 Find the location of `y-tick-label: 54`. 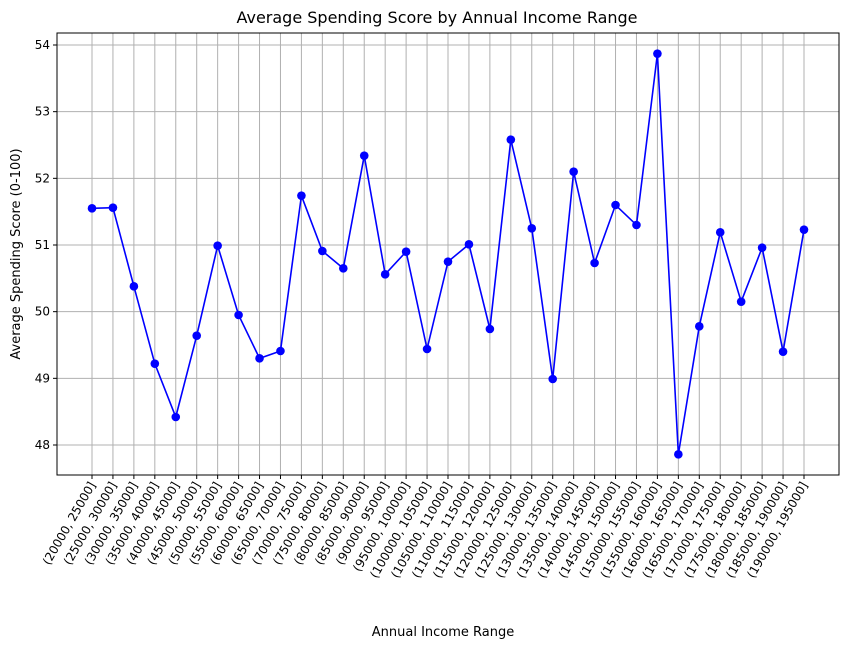

y-tick-label: 54 is located at coordinates (42, 45).